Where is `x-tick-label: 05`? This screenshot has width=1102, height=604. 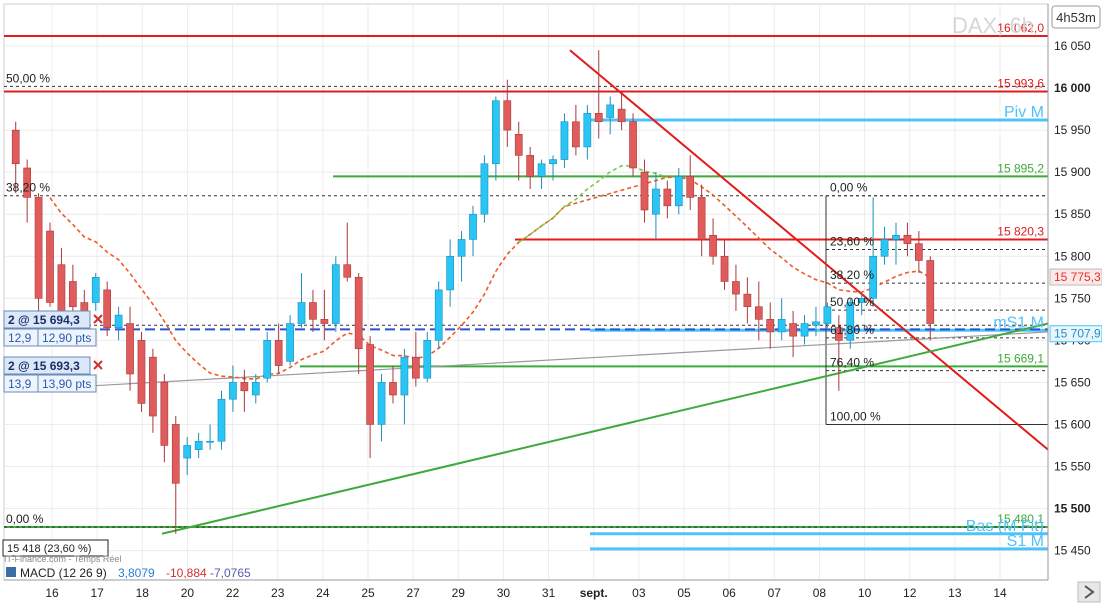
x-tick-label: 05 is located at coordinates (684, 593).